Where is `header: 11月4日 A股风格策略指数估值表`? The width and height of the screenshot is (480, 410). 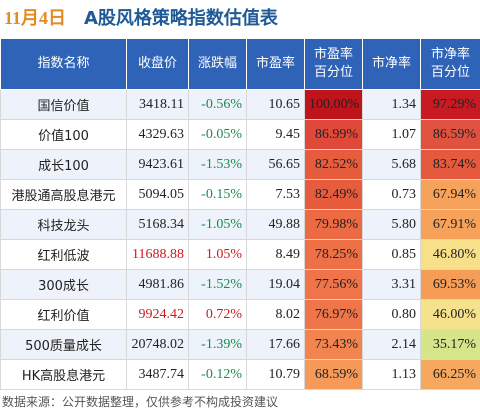 header: 11月4日 A股风格策略指数估值表 is located at coordinates (240, 19).